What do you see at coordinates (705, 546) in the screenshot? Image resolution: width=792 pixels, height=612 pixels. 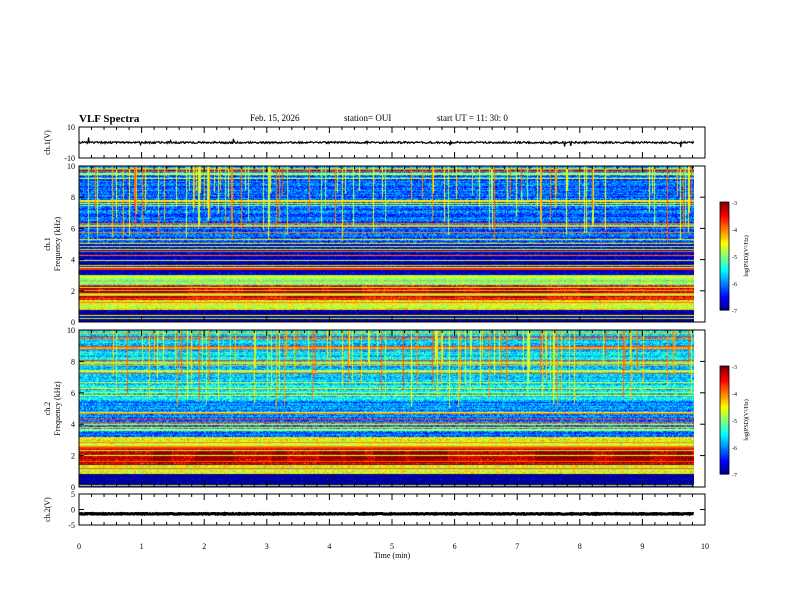 I see `xtick-label: 10` at bounding box center [705, 546].